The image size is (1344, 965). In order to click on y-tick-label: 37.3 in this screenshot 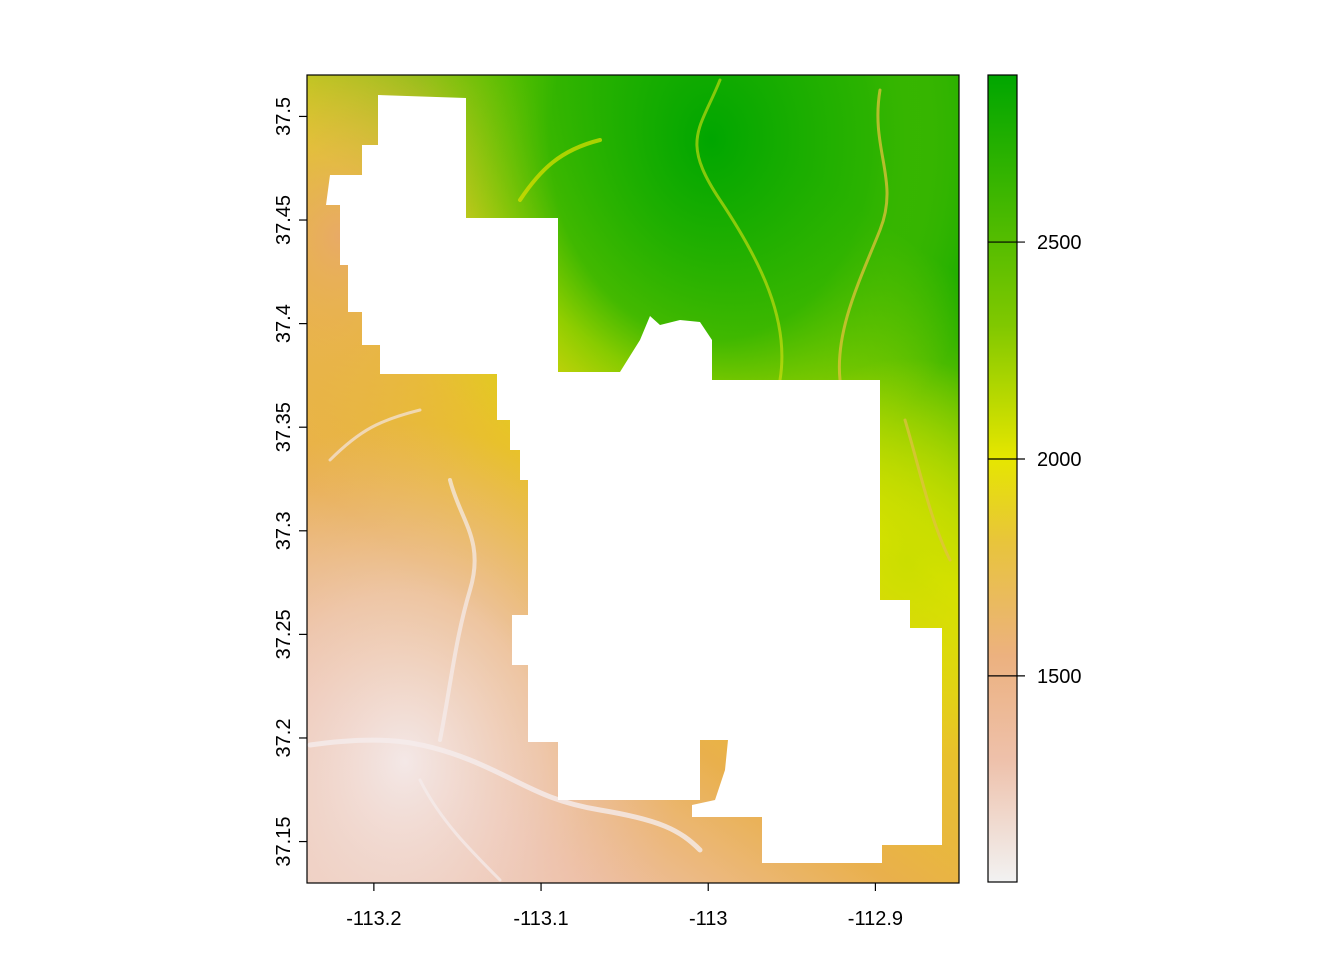, I will do `click(284, 530)`.